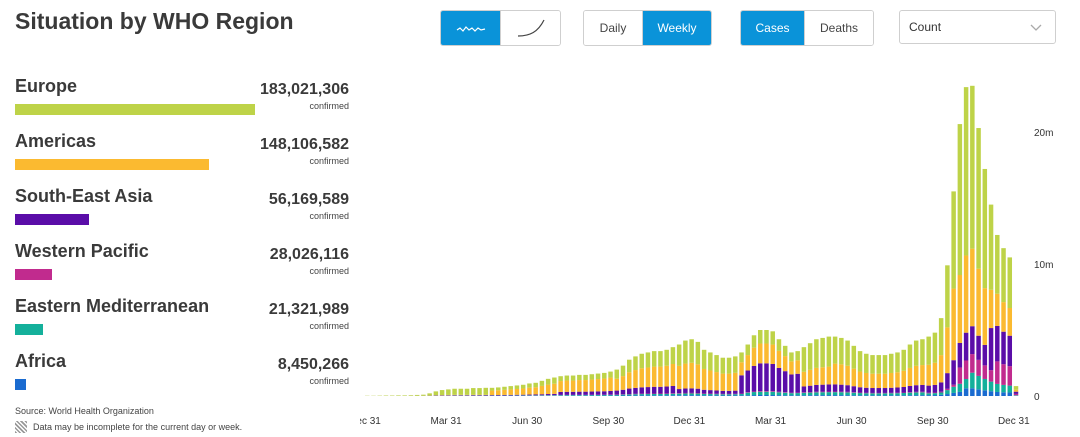  I want to click on line-chart-button, so click(470, 28).